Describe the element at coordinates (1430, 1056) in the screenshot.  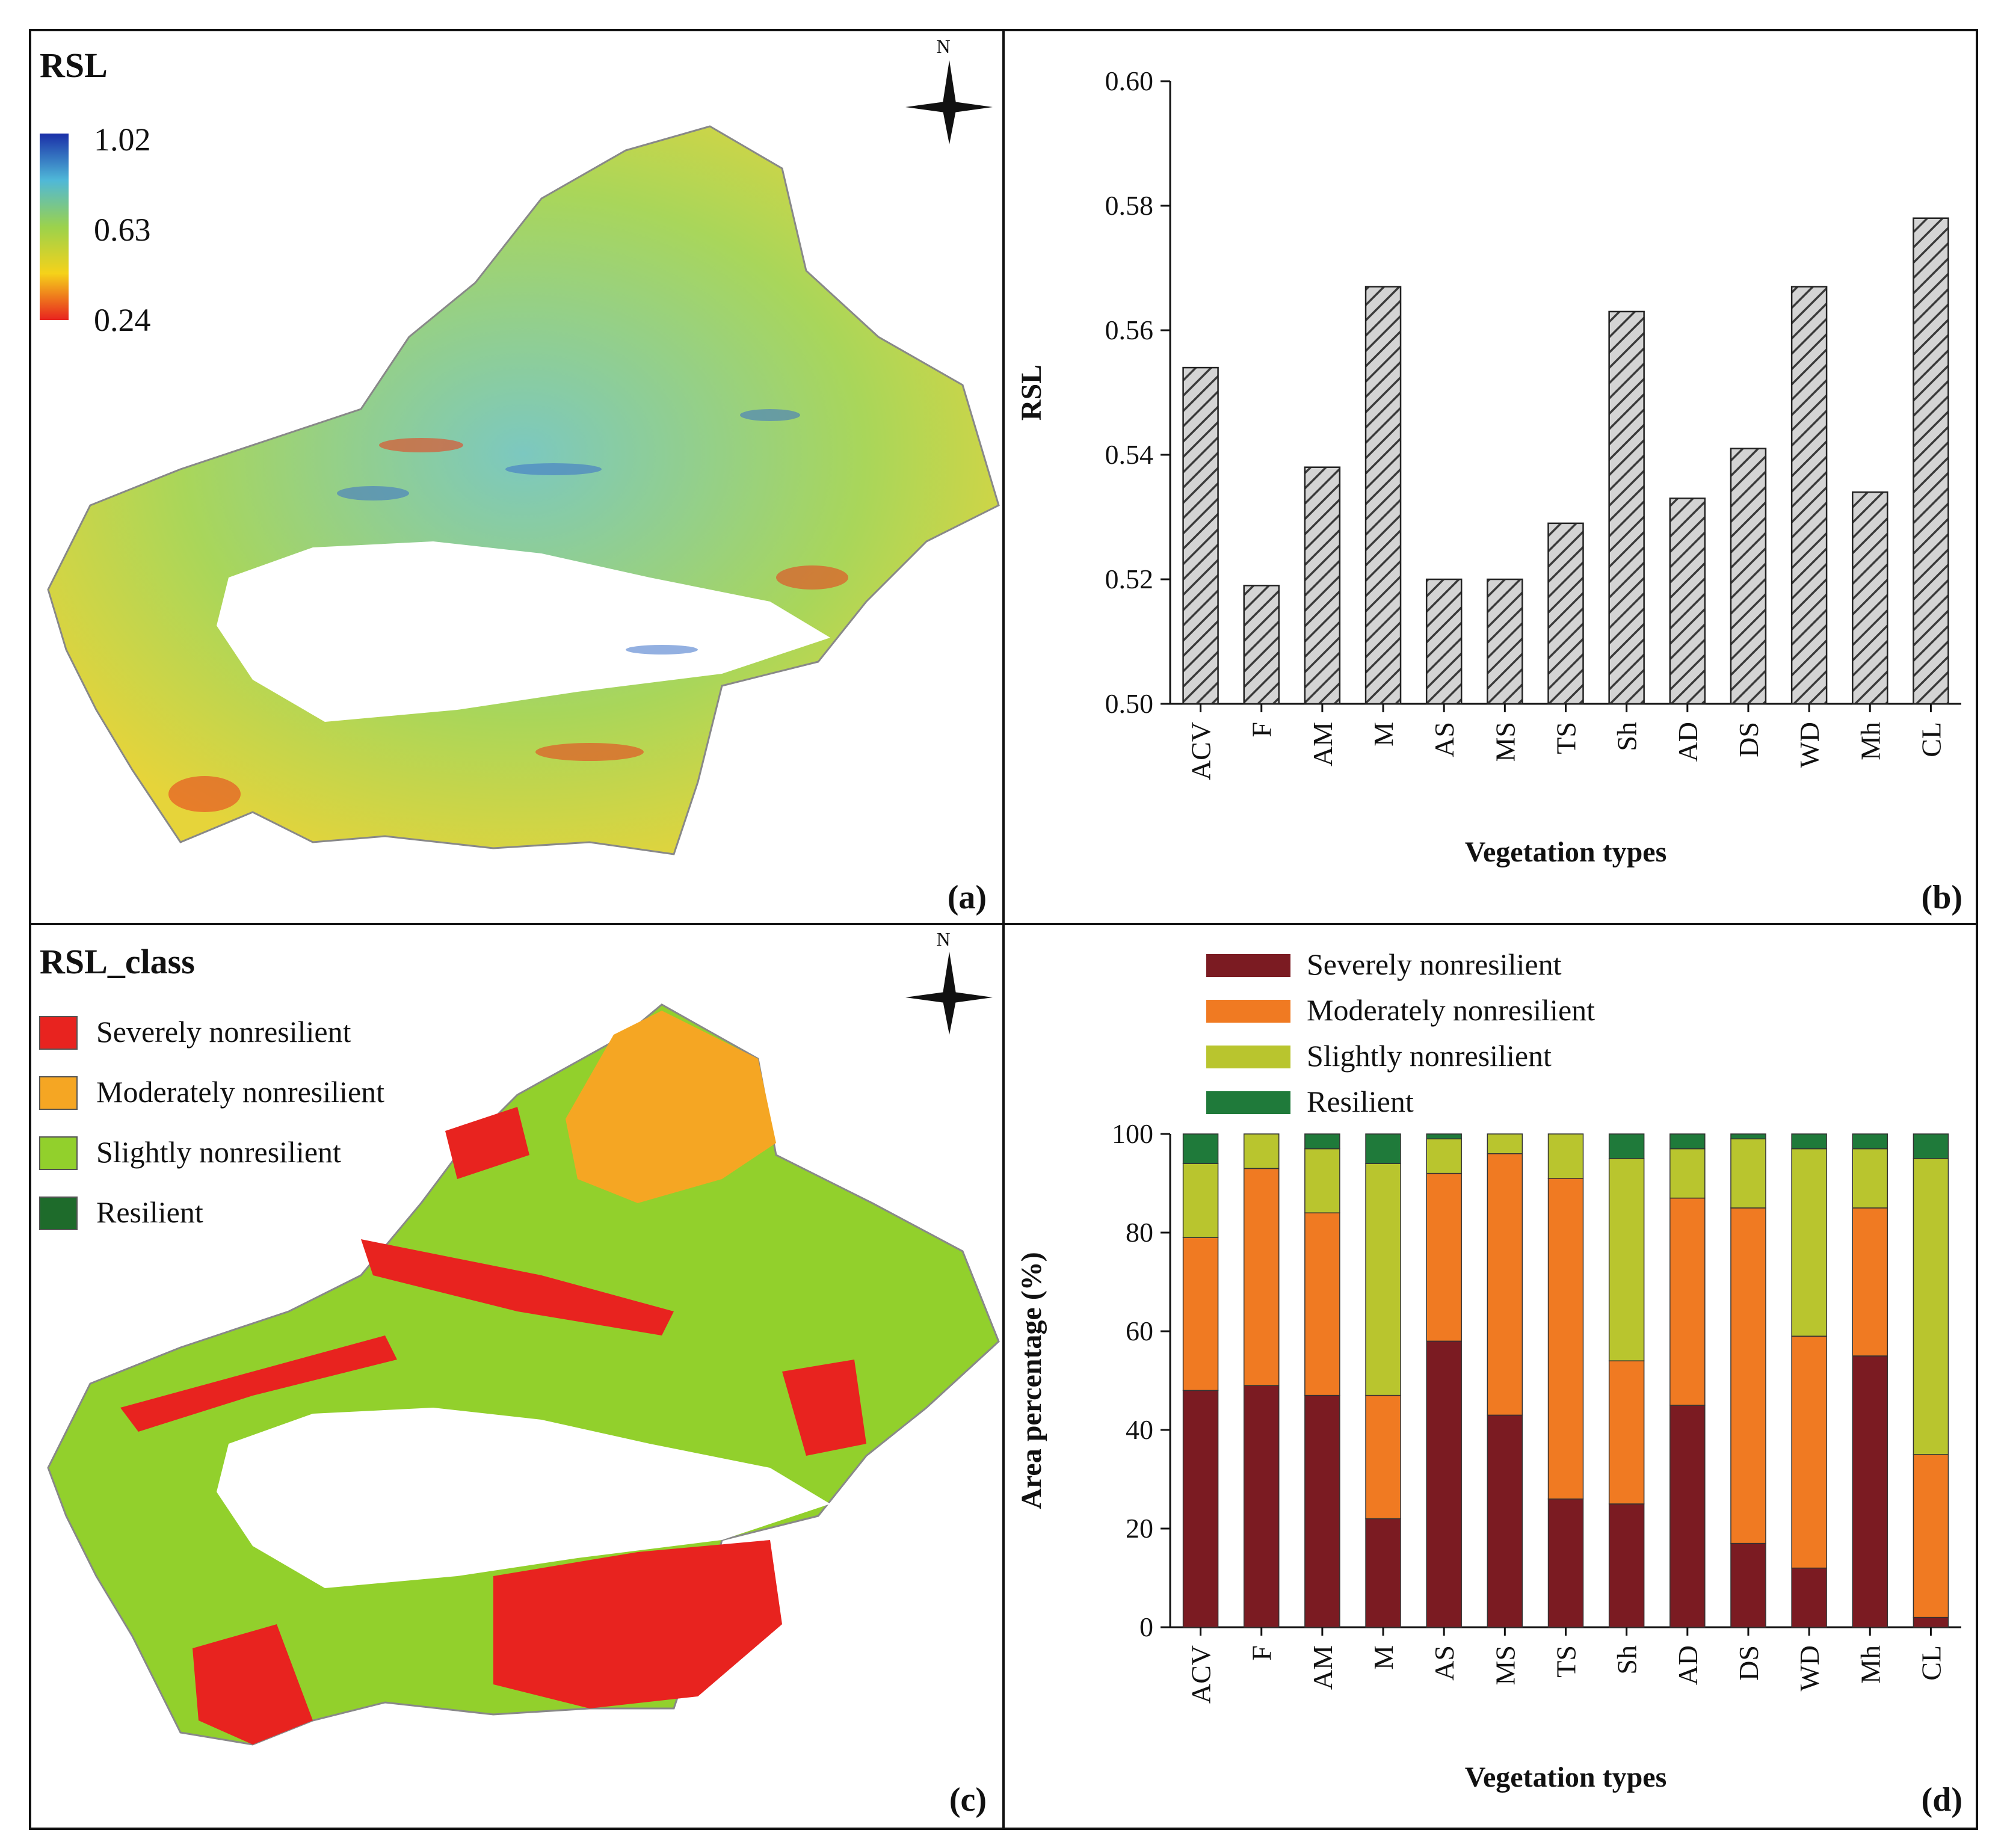
I see `d-legend-label-2: Slightly nonresilient` at that location.